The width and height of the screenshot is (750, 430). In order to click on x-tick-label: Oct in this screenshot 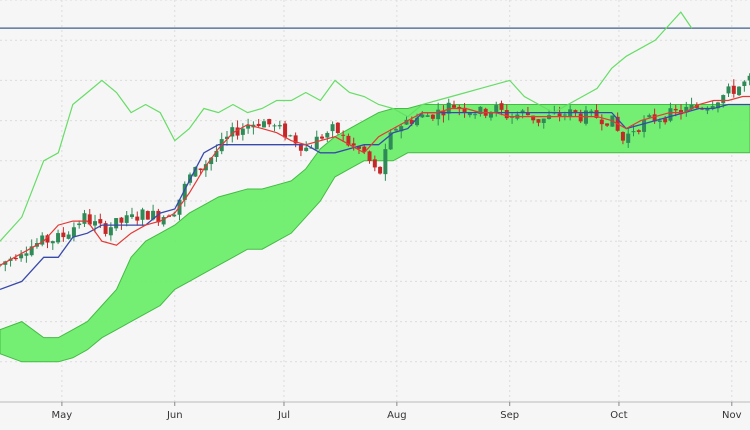, I will do `click(618, 415)`.